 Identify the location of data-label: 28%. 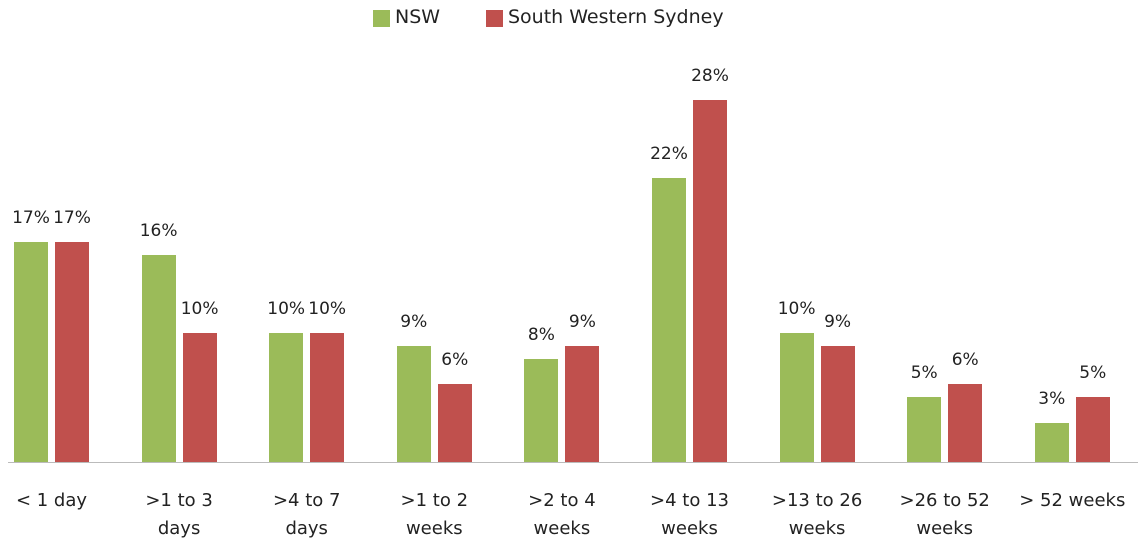
(710, 76).